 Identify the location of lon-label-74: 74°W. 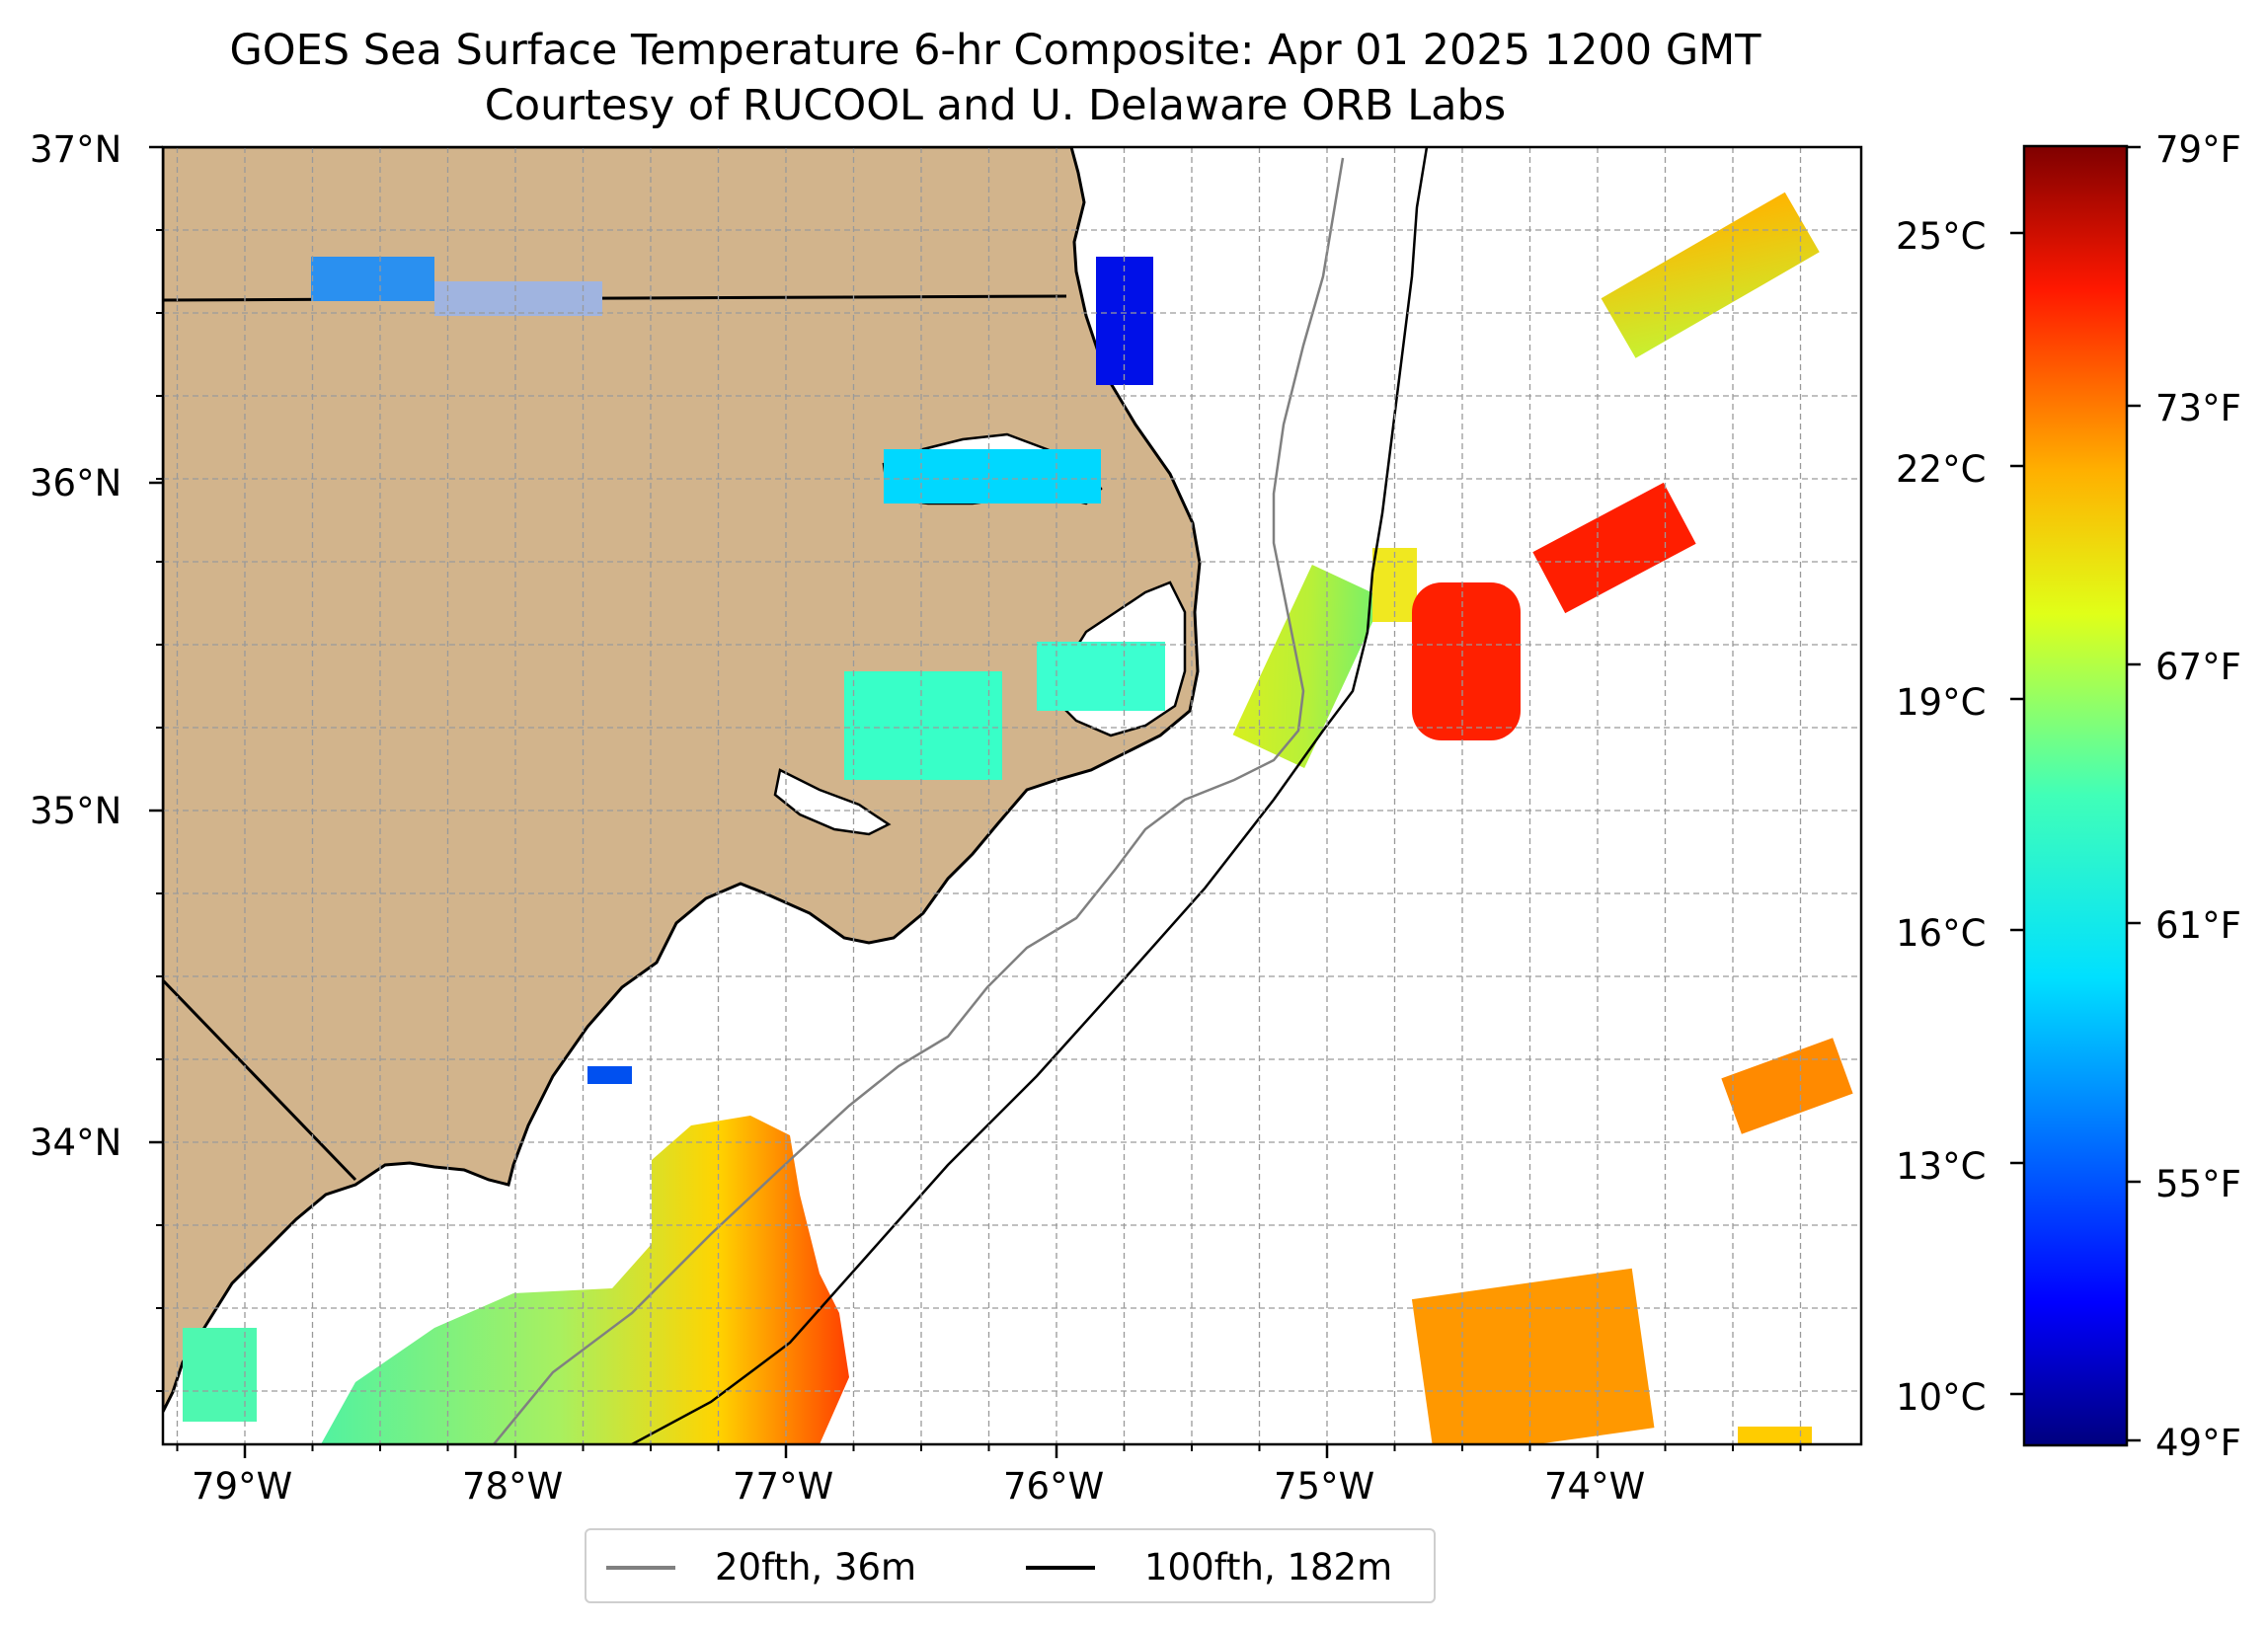
(1595, 1486).